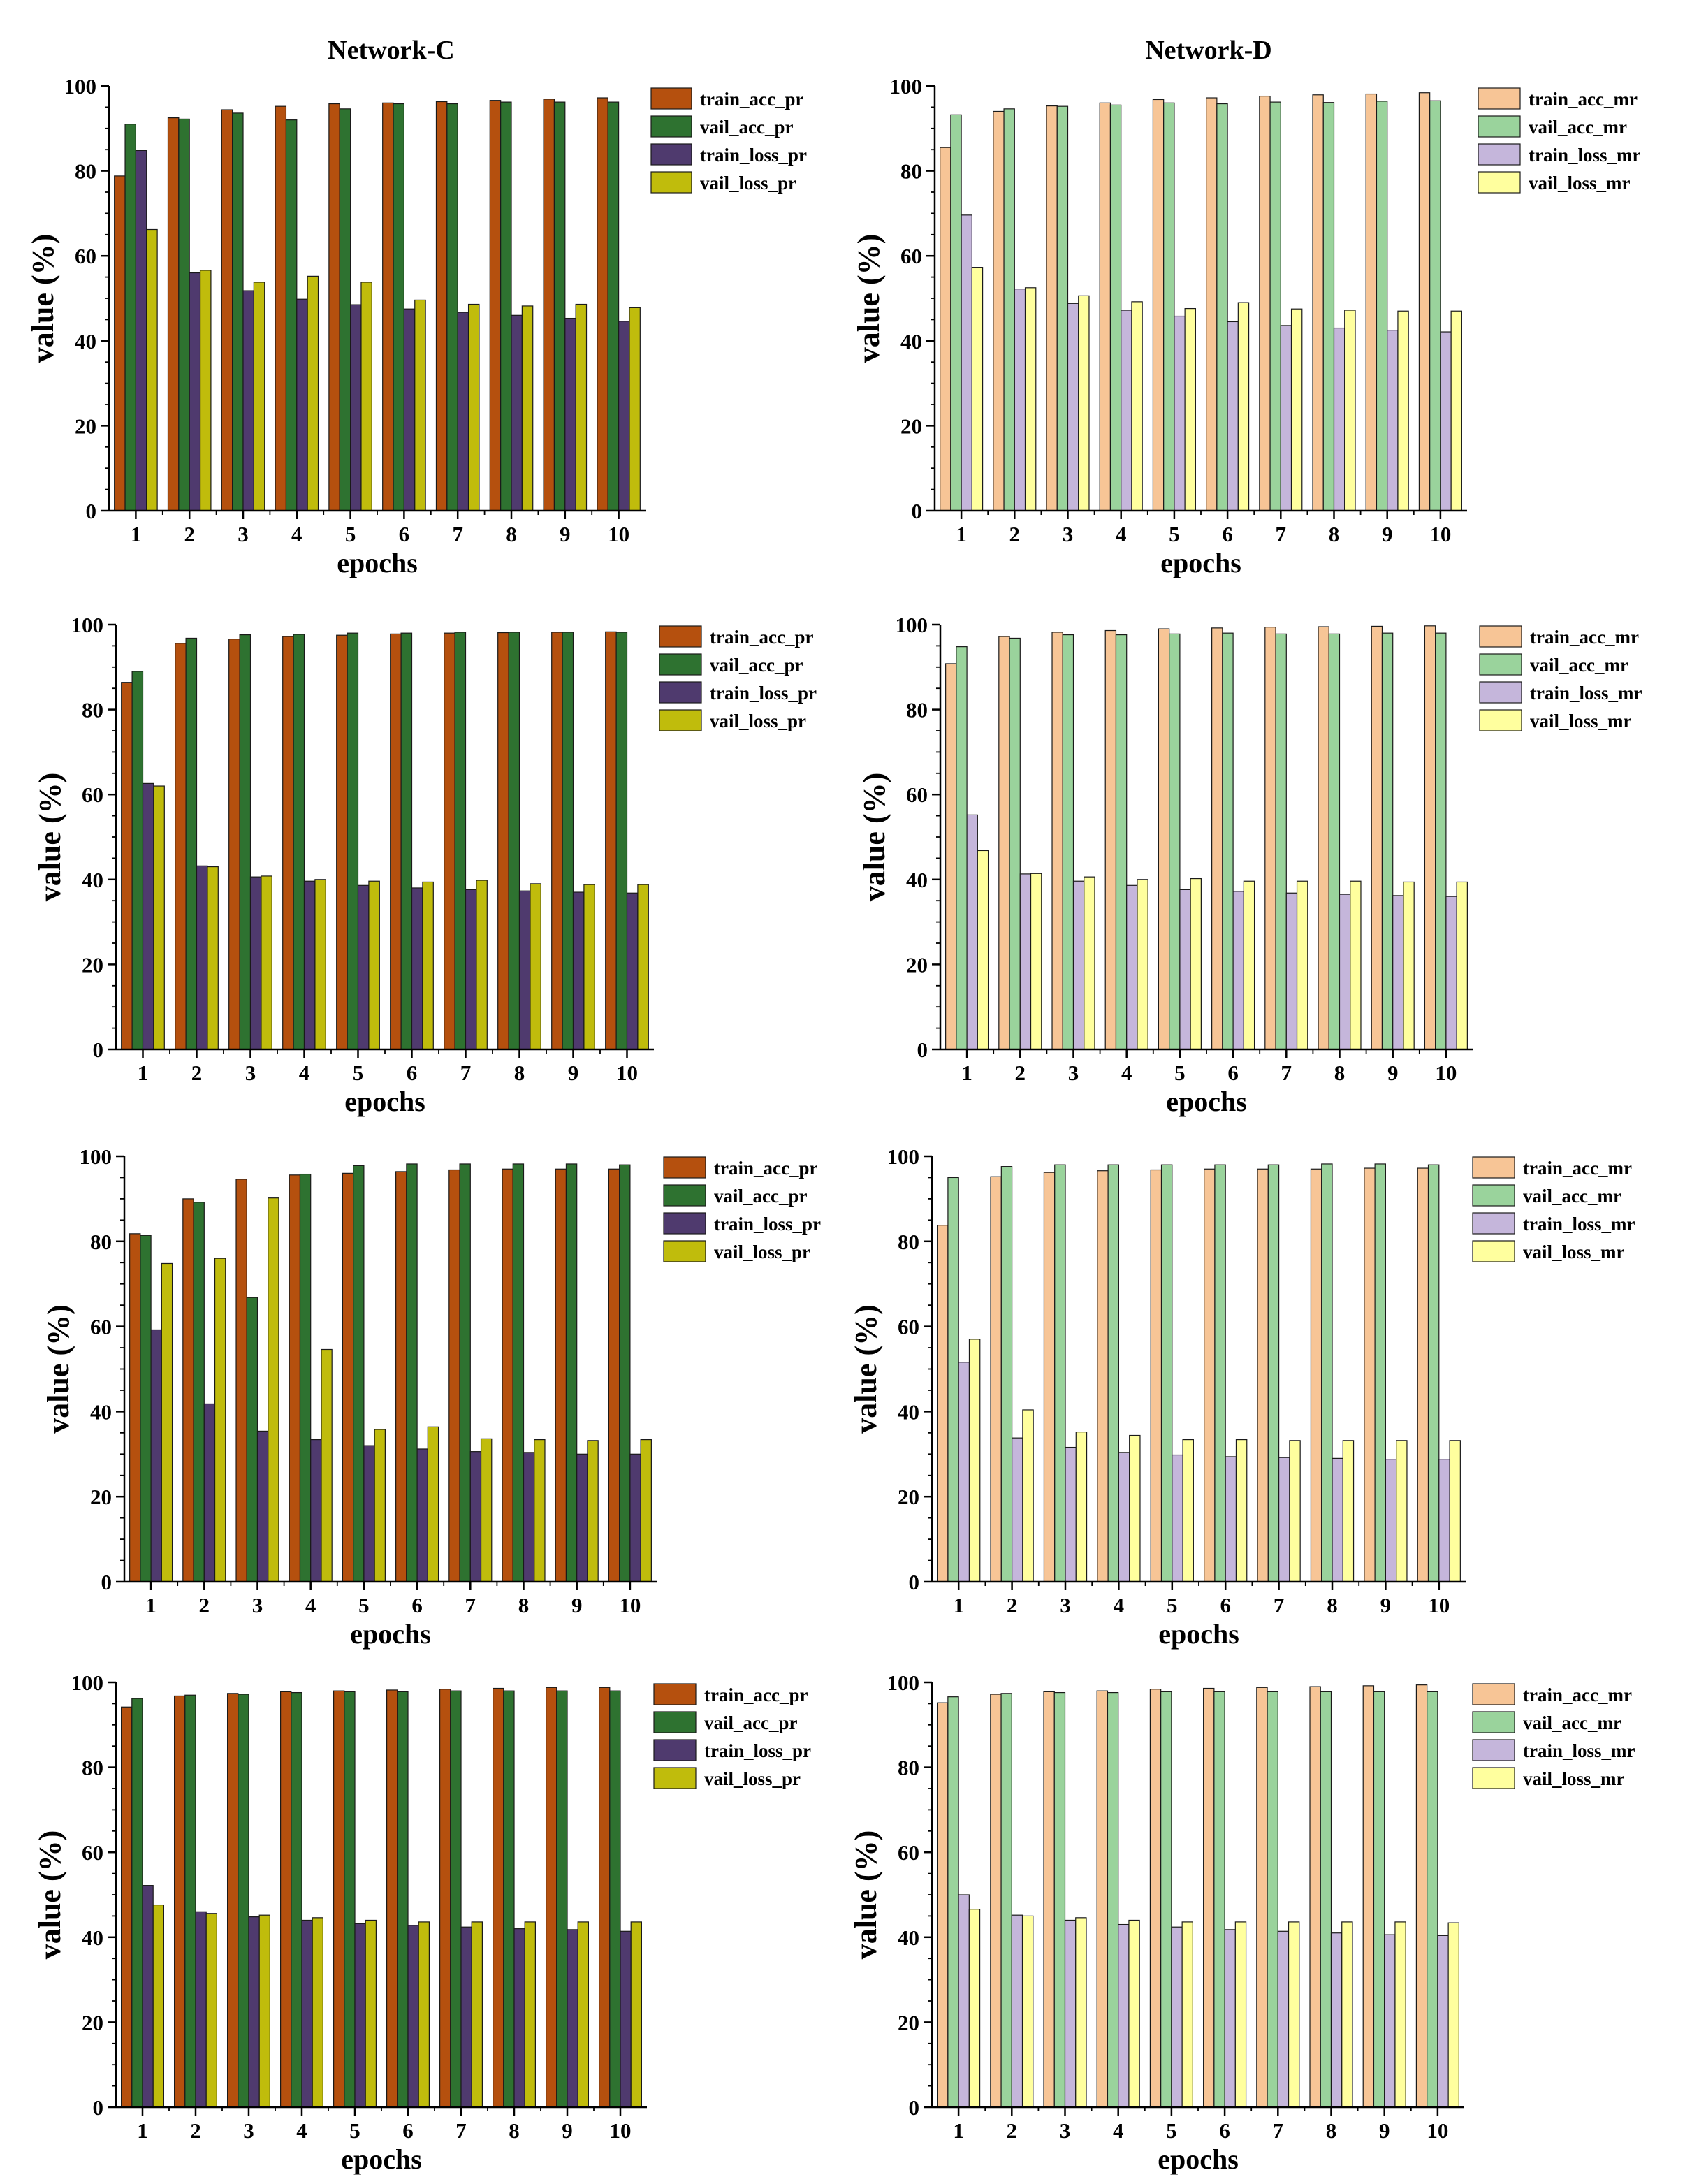 This screenshot has height=2184, width=1692. Describe the element at coordinates (1119, 1605) in the screenshot. I see `x-tick-label: 4` at that location.